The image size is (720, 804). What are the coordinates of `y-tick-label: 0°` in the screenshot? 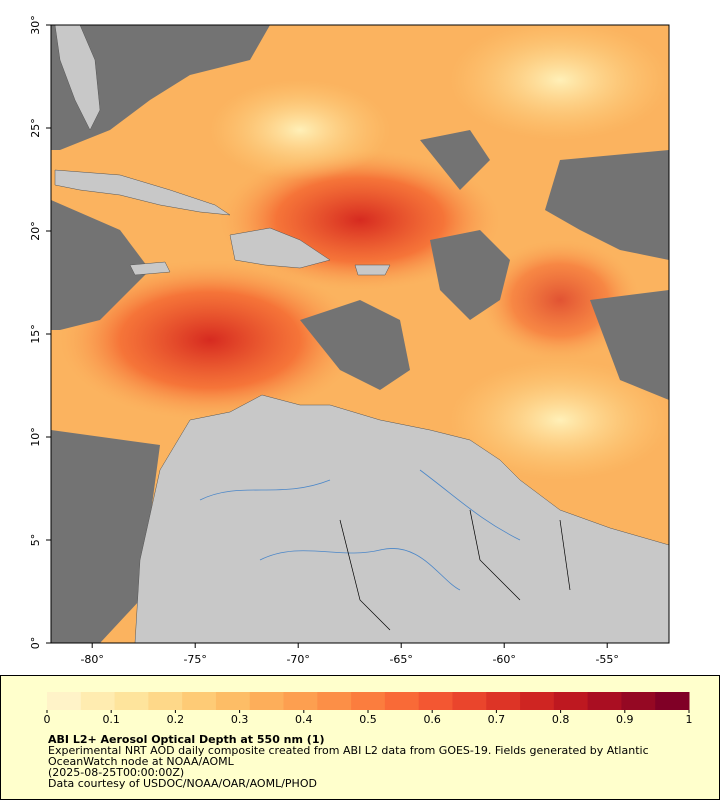 It's located at (35, 643).